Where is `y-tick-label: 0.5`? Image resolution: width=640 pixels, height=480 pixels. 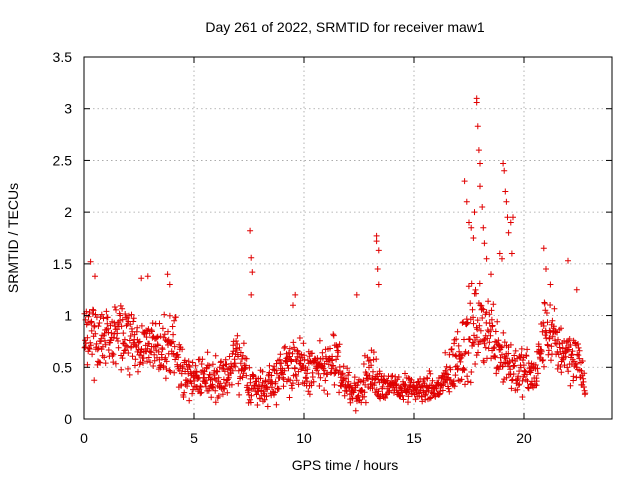
y-tick-label: 0.5 is located at coordinates (63, 367).